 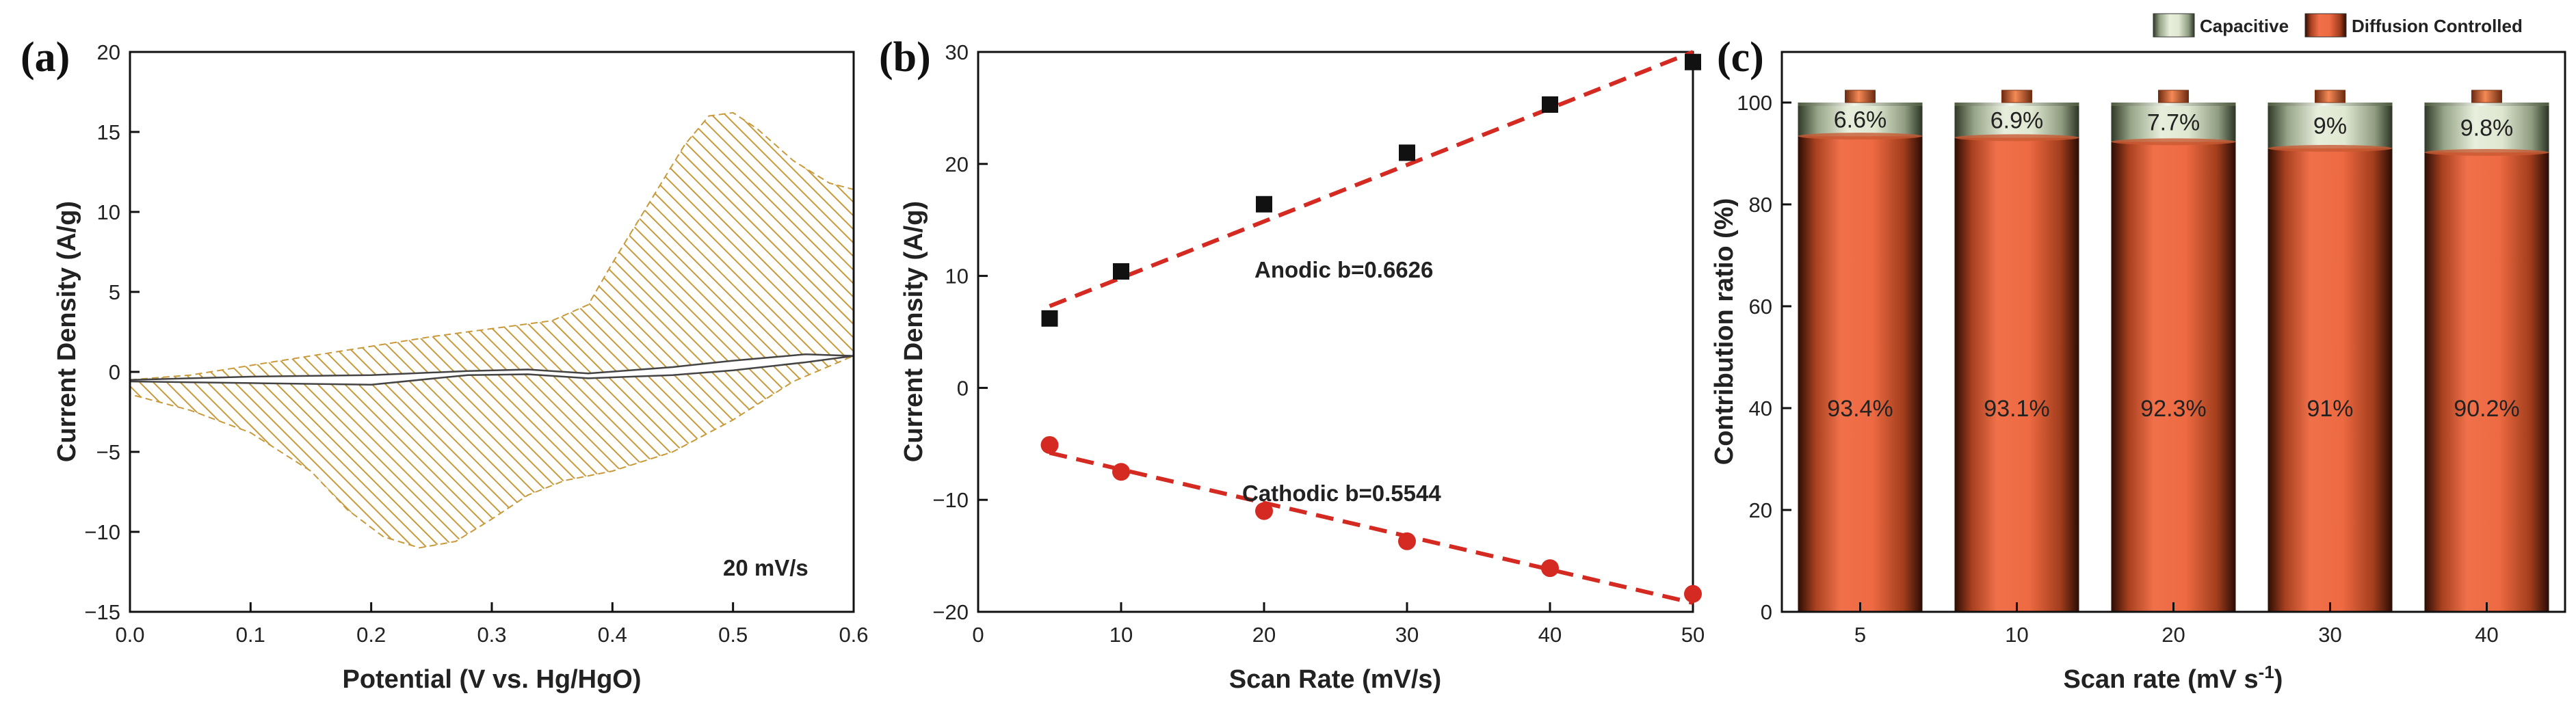 I want to click on a-ytick-label: −10, so click(x=102, y=532).